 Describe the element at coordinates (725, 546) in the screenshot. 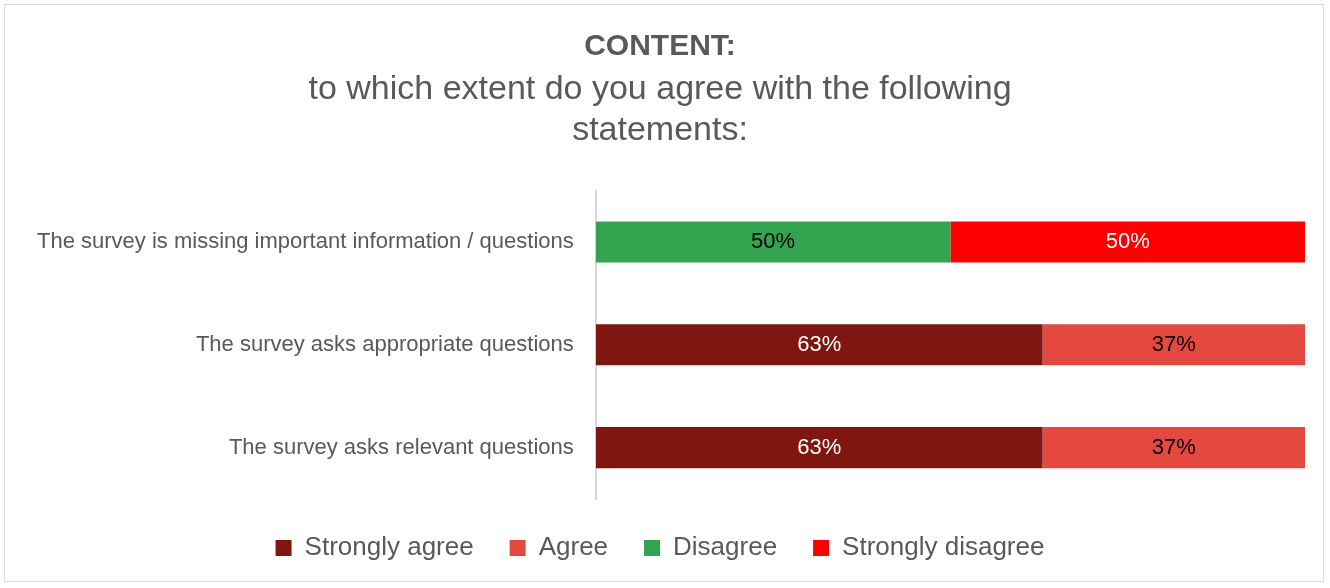

I see `legend-label: Disagree` at that location.